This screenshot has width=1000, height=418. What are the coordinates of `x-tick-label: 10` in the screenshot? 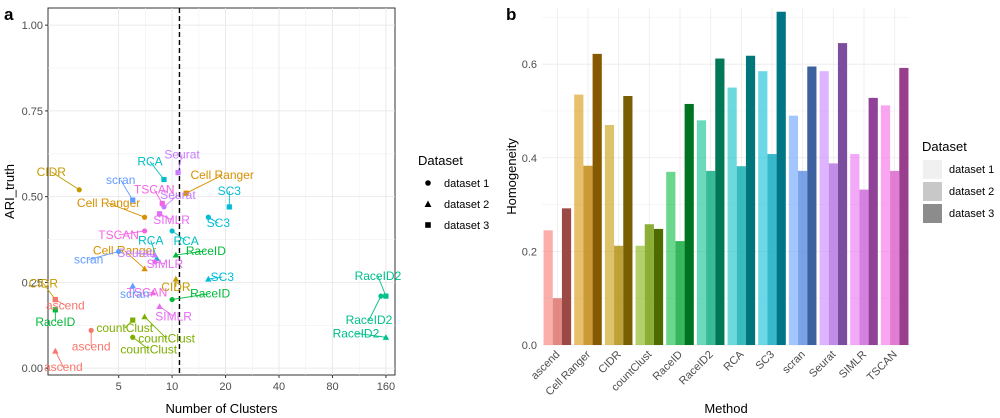 It's located at (172, 387).